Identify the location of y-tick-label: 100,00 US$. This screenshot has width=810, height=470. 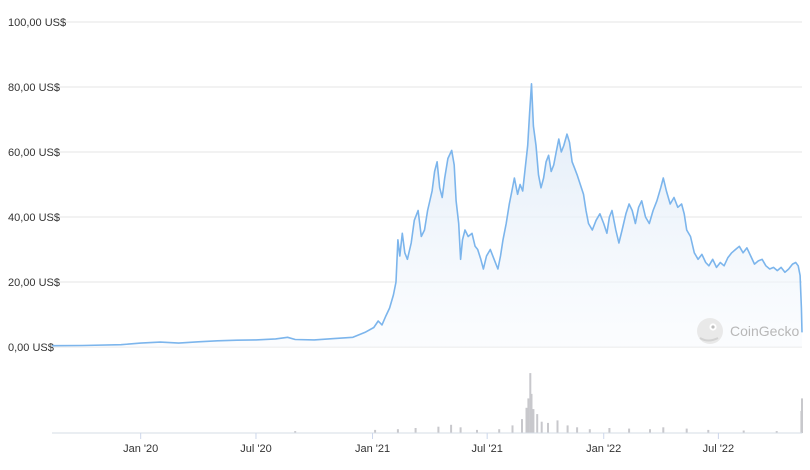
(37, 23).